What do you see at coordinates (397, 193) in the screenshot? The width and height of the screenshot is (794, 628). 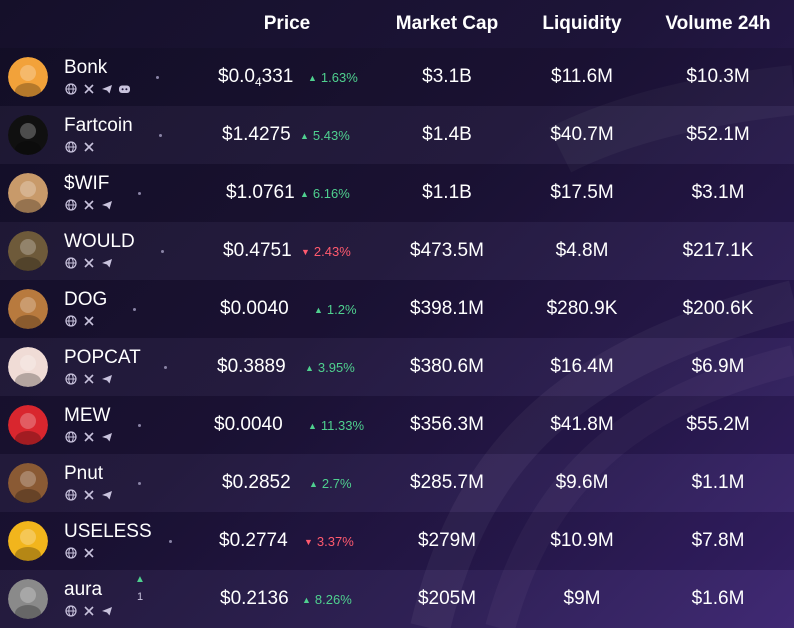 I see `table-row: $WIF $1.0761 ▲ 6.16% $1.1B $17.5M $3.1M` at bounding box center [397, 193].